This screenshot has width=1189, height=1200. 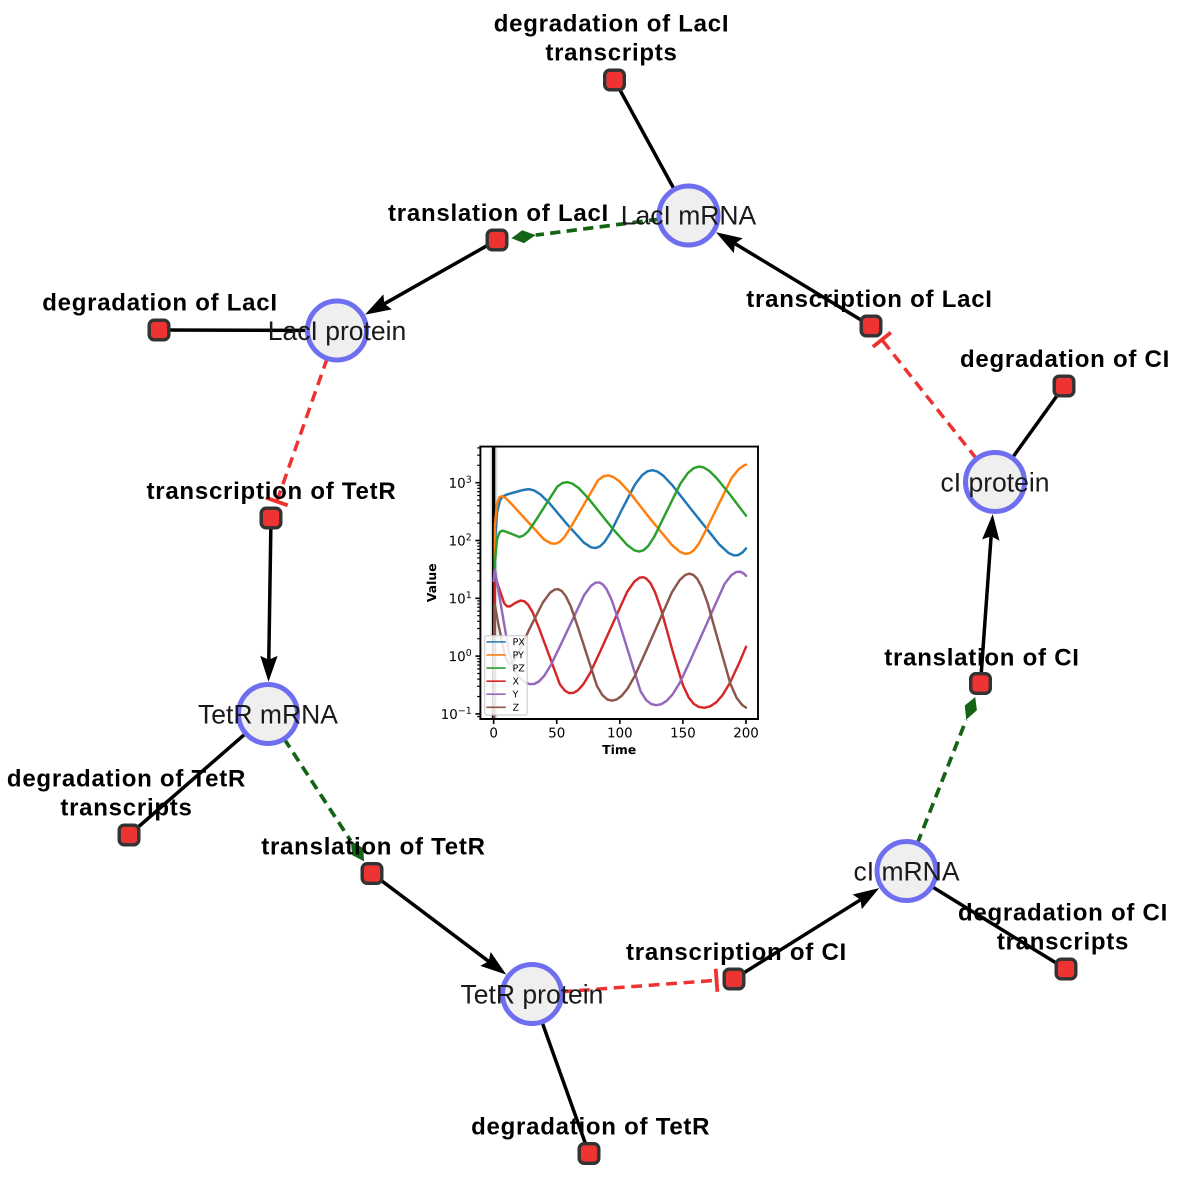 What do you see at coordinates (337, 331) in the screenshot?
I see `svg-text: LacI protein` at bounding box center [337, 331].